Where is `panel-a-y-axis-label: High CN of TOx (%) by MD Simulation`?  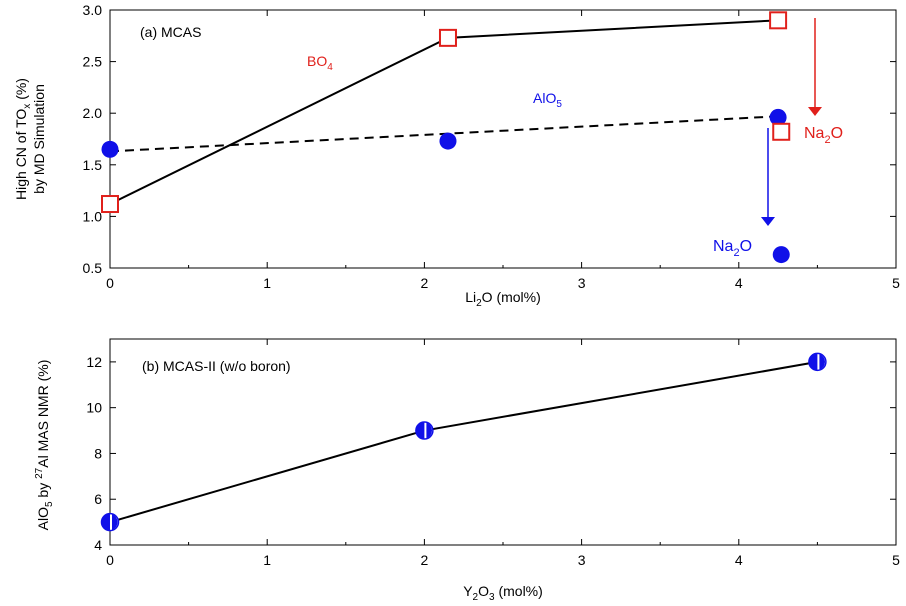 panel-a-y-axis-label: High CN of TOx (%) by MD Simulation is located at coordinates (30, 139).